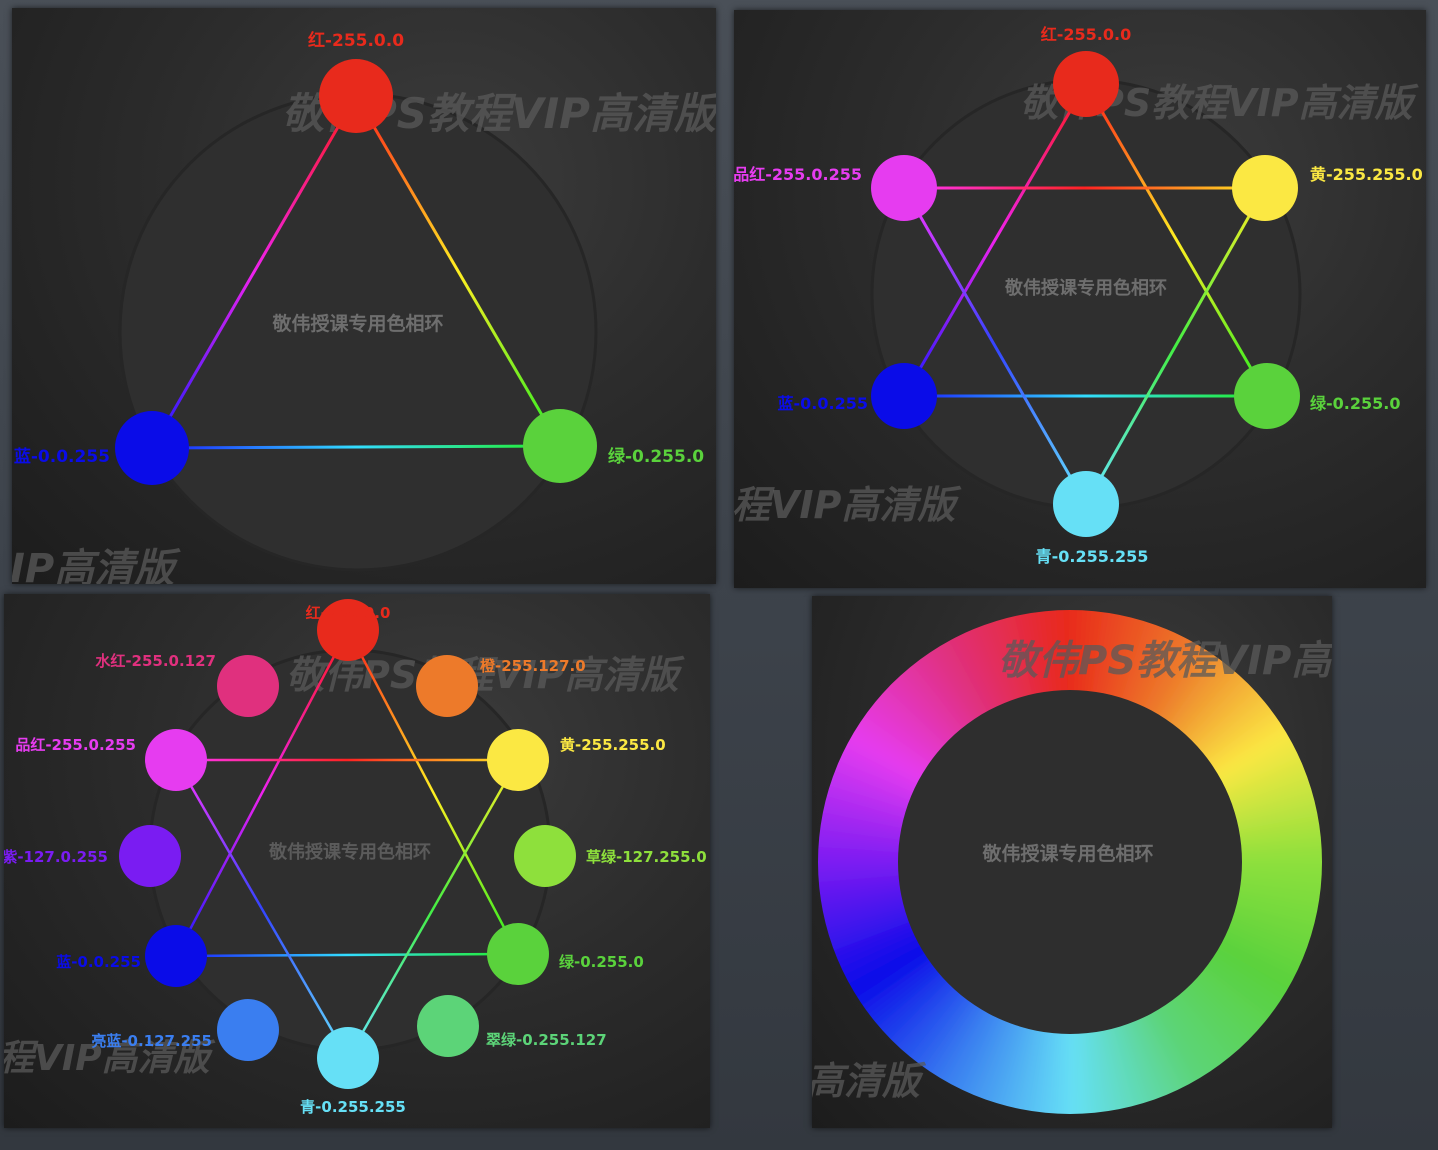 Image resolution: width=1438 pixels, height=1150 pixels. What do you see at coordinates (150, 856) in the screenshot?
I see `node-violet` at bounding box center [150, 856].